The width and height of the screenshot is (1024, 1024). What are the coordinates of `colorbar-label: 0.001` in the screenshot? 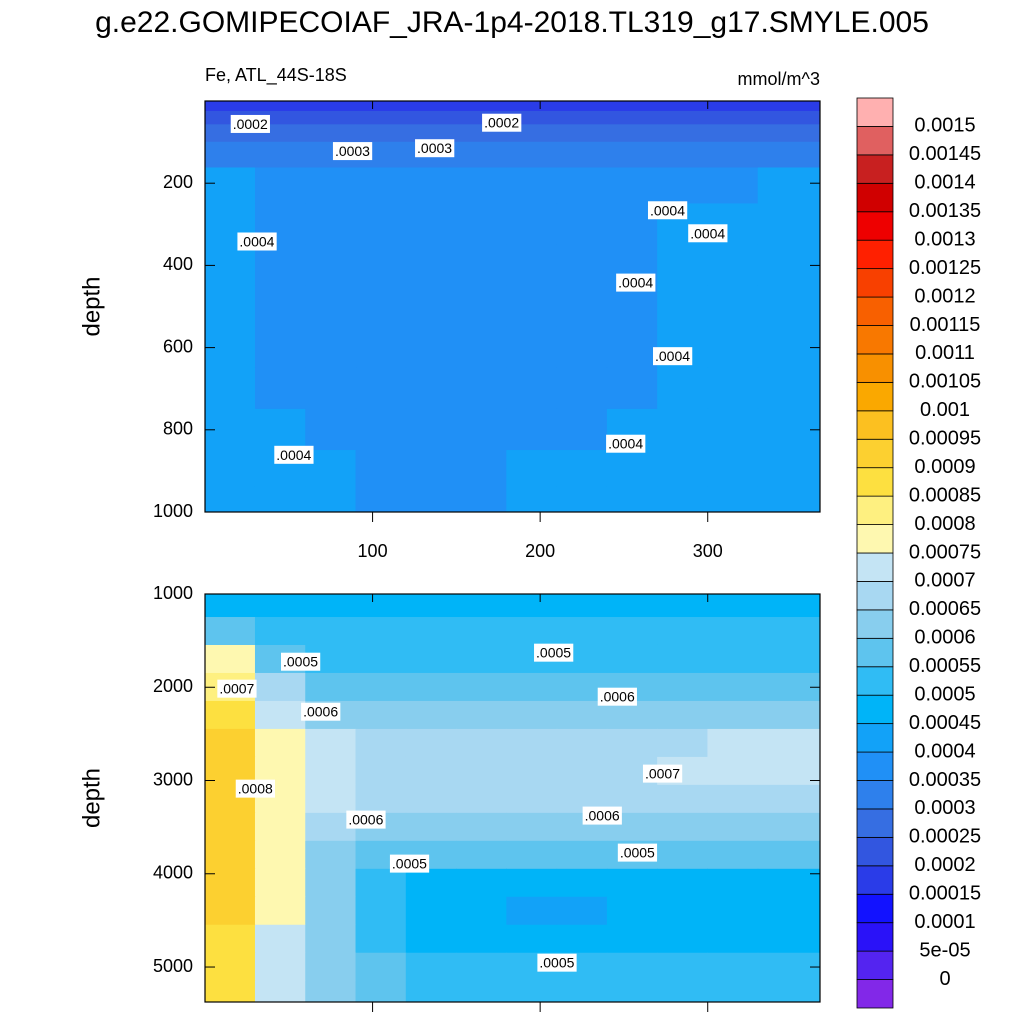 It's located at (945, 410).